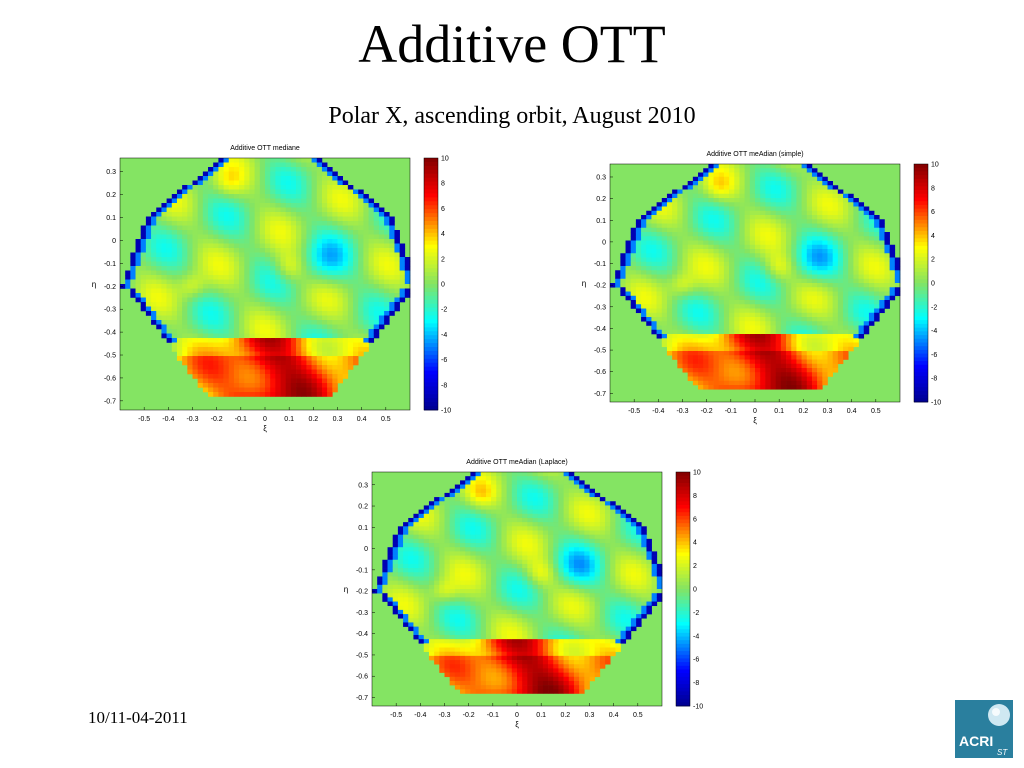 The width and height of the screenshot is (1024, 768). I want to click on slide-title: Additive OTT, so click(512, 44).